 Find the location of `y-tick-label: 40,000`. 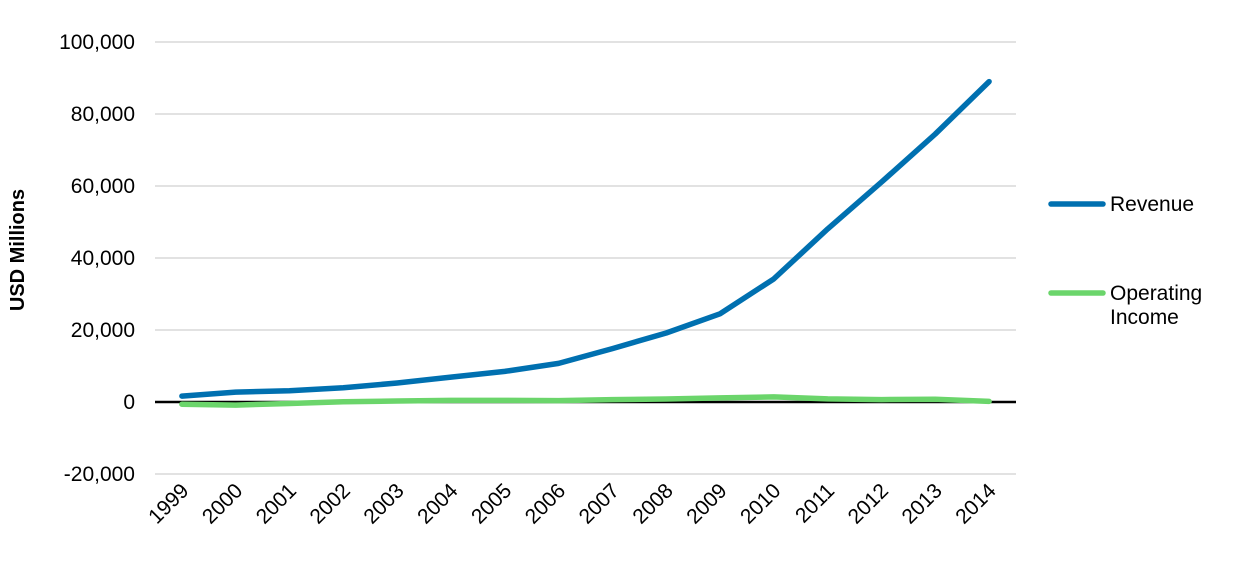

y-tick-label: 40,000 is located at coordinates (103, 258).